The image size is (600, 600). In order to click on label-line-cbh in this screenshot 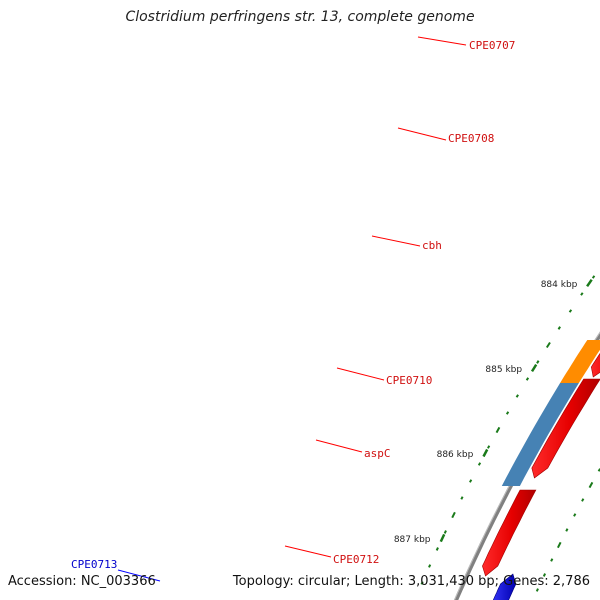, I will do `click(396, 241)`.